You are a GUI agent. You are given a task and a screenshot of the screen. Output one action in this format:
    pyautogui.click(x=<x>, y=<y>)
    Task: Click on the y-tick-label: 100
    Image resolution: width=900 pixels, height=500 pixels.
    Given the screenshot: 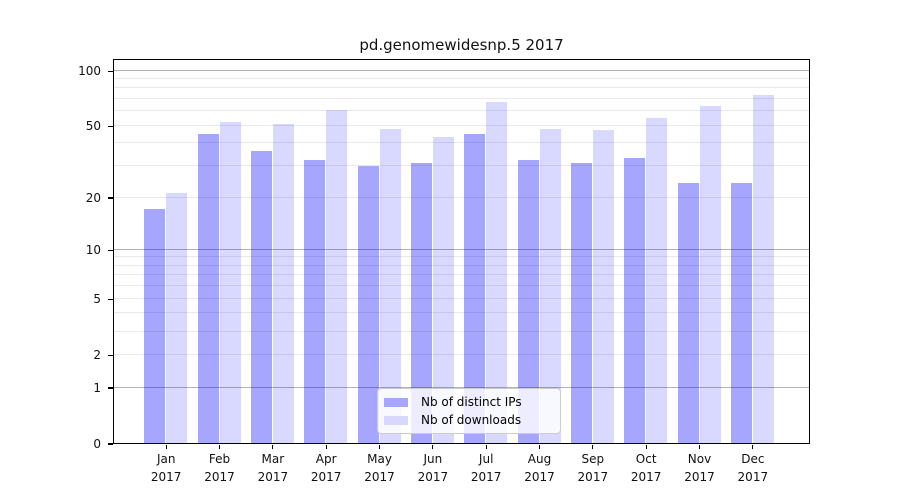 What is the action you would take?
    pyautogui.click(x=89, y=71)
    